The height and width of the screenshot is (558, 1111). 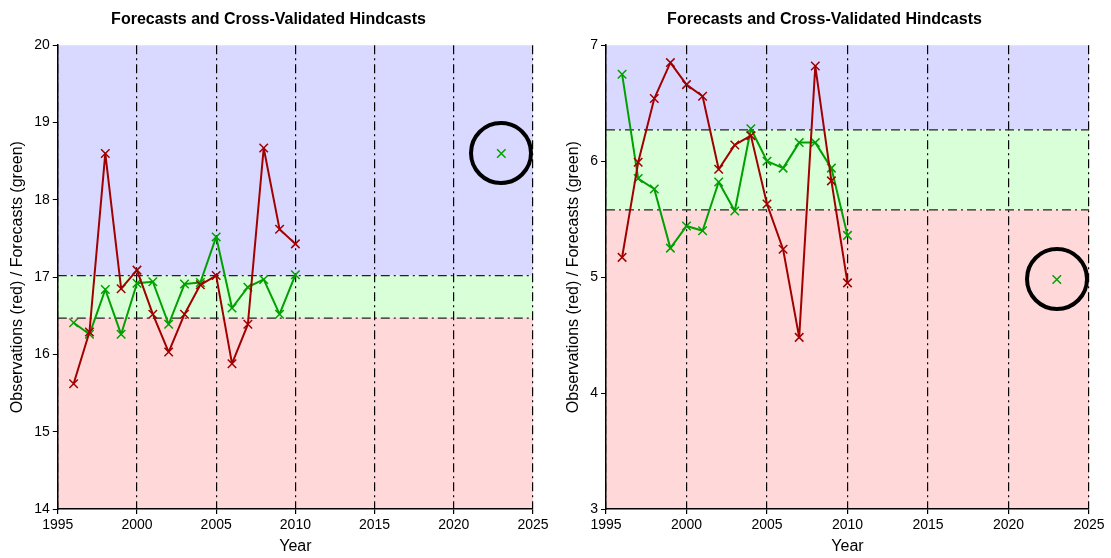 I want to click on y-tick-label: 18, so click(x=42, y=198).